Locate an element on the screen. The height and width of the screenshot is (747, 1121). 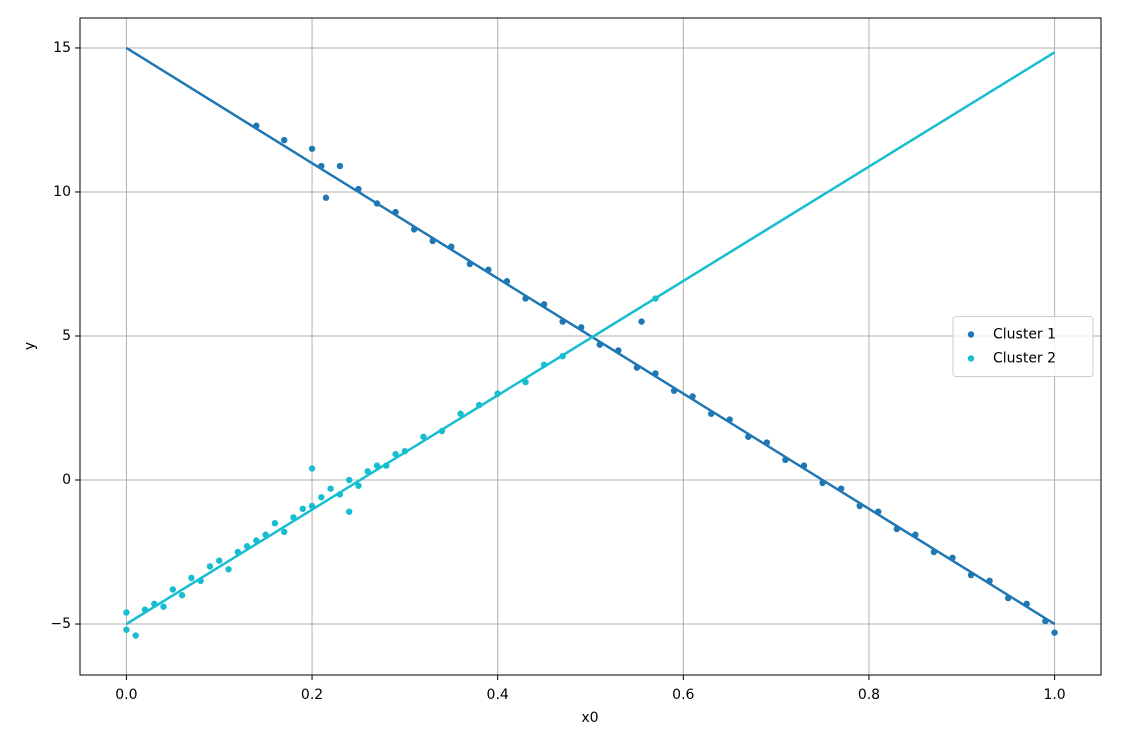
y-tick-label: 15 is located at coordinates (62, 48).